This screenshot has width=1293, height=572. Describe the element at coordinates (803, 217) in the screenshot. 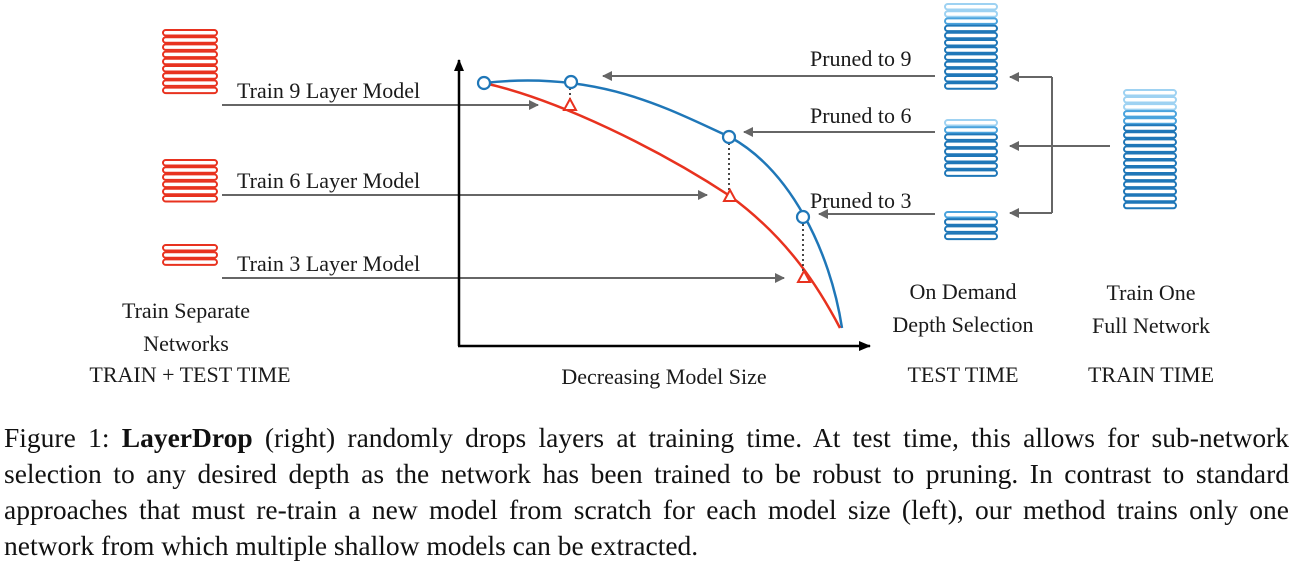

I see `pruned-3-marker` at that location.